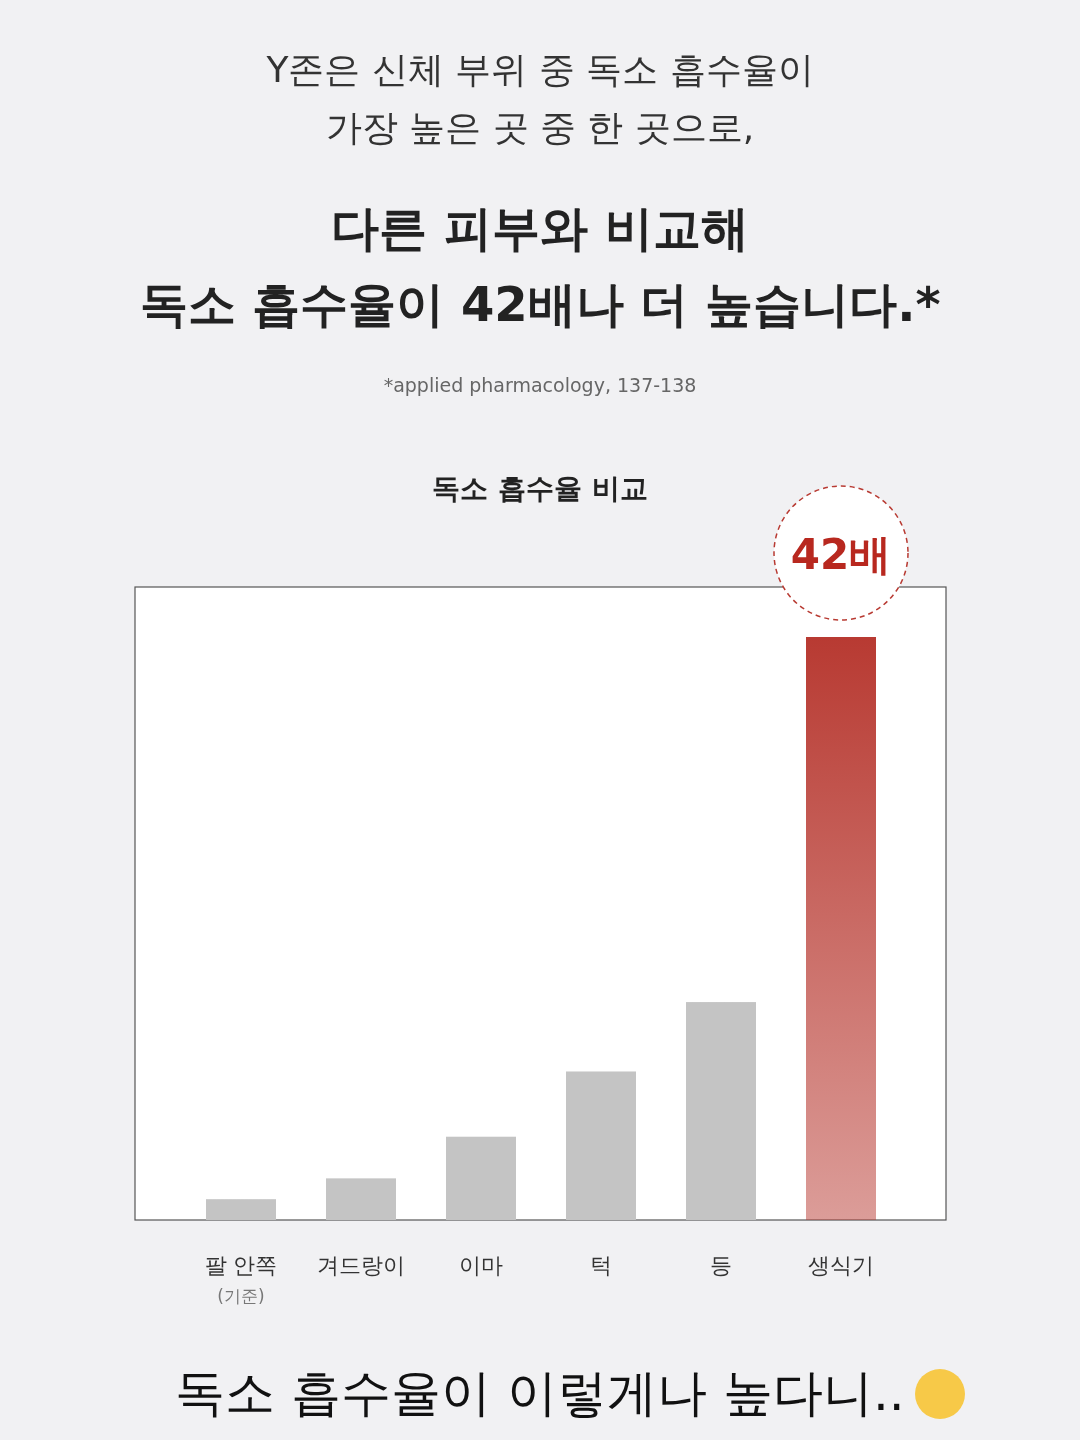 The image size is (1080, 1440). What do you see at coordinates (361, 1265) in the screenshot?
I see `x-tick-label: 겨드랑이` at bounding box center [361, 1265].